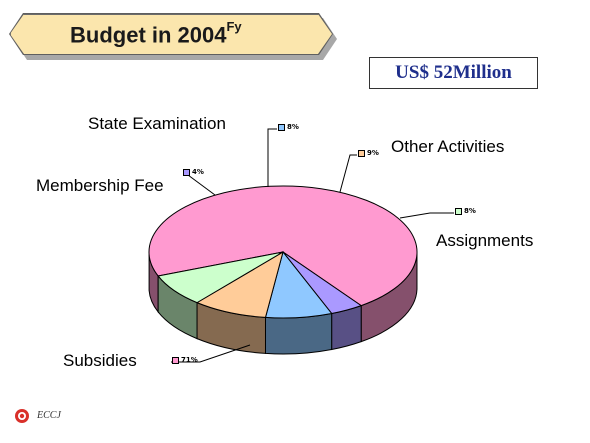 The width and height of the screenshot is (590, 443). I want to click on pie-slice-assignments, so click(220, 277).